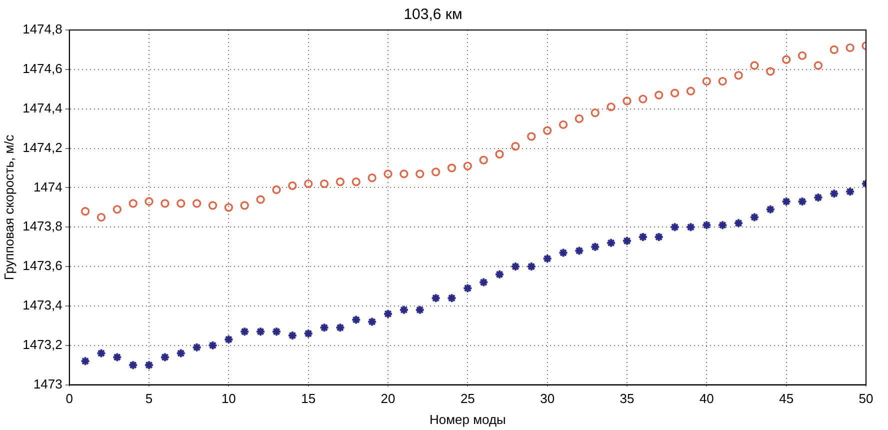 The width and height of the screenshot is (888, 430). What do you see at coordinates (47, 186) in the screenshot?
I see `y-tick-label: 1474` at bounding box center [47, 186].